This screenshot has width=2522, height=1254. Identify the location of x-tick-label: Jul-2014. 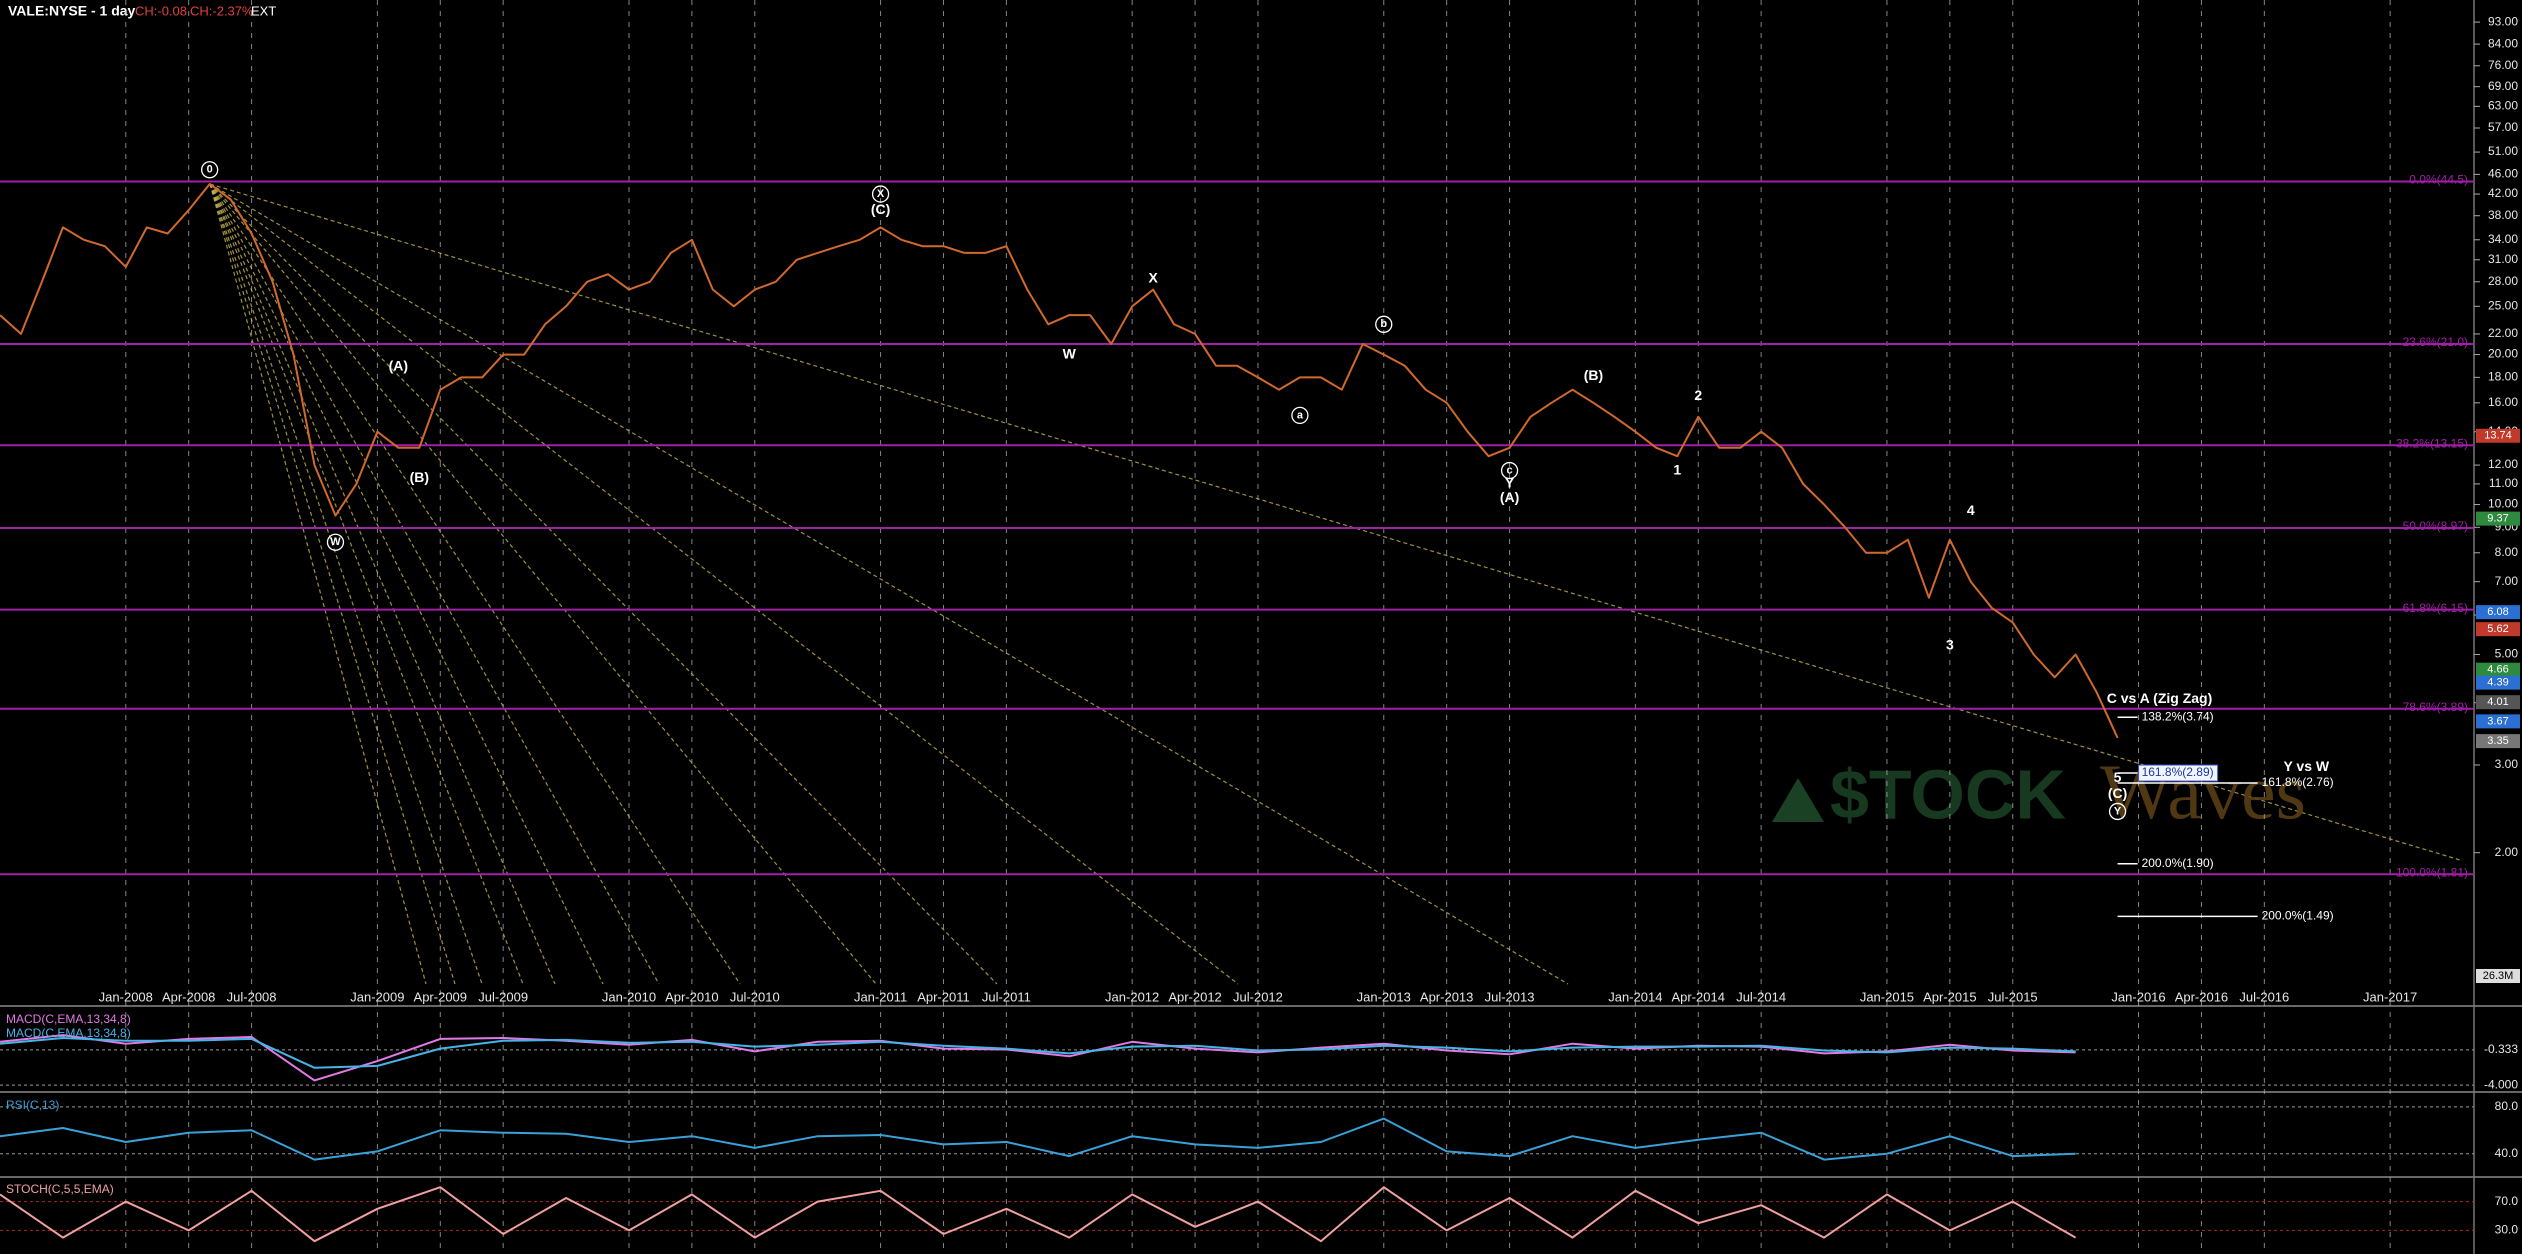
(1761, 996).